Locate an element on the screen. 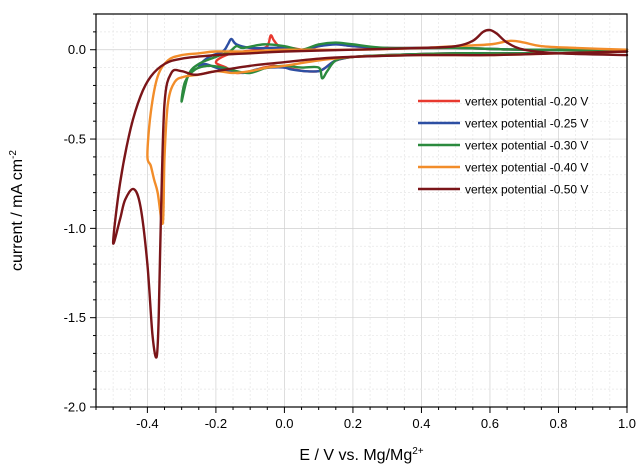 Image resolution: width=642 pixels, height=469 pixels. x-tick-label: 0.6 is located at coordinates (490, 423).